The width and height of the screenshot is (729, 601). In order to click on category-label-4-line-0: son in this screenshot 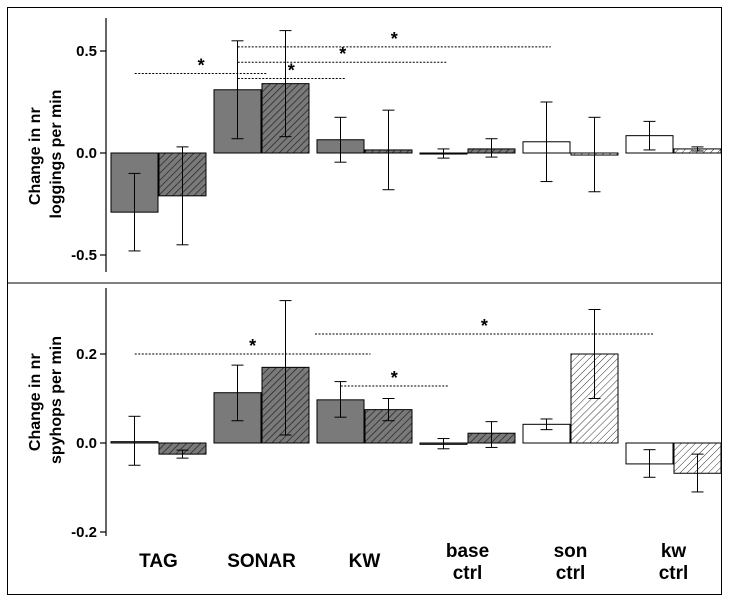, I will do `click(571, 551)`.